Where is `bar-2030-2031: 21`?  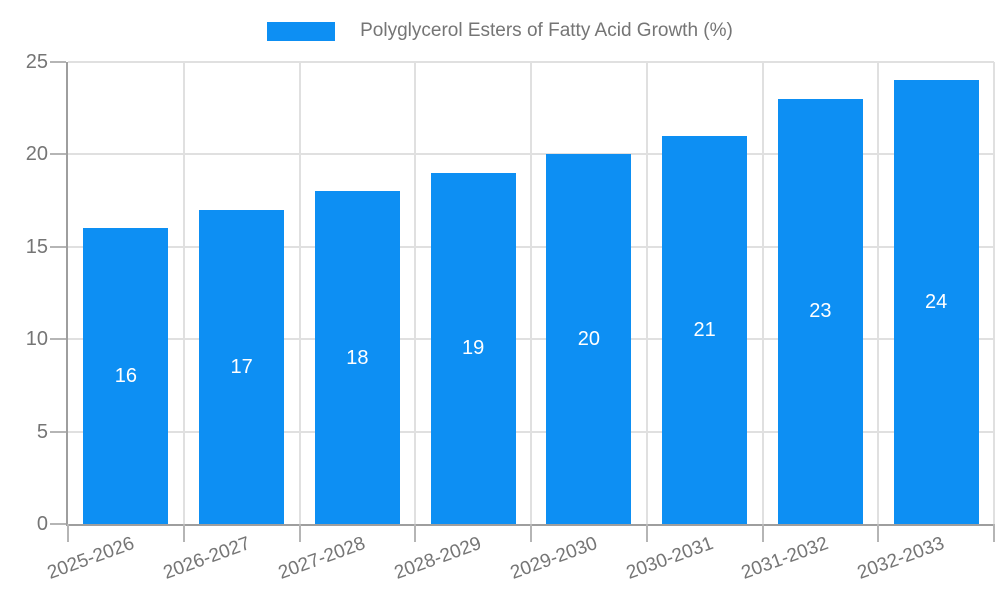 bar-2030-2031: 21 is located at coordinates (705, 329).